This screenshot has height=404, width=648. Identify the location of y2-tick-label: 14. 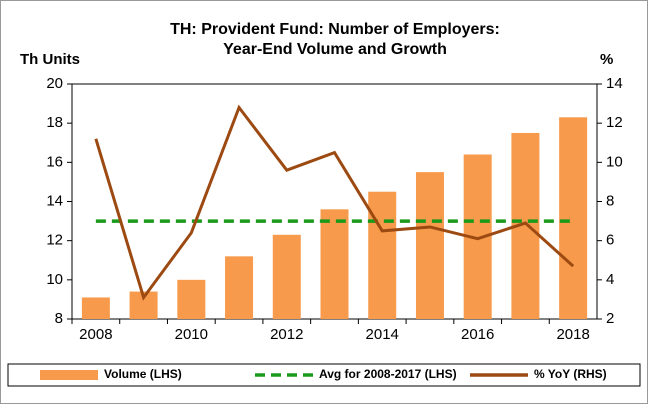
(614, 83).